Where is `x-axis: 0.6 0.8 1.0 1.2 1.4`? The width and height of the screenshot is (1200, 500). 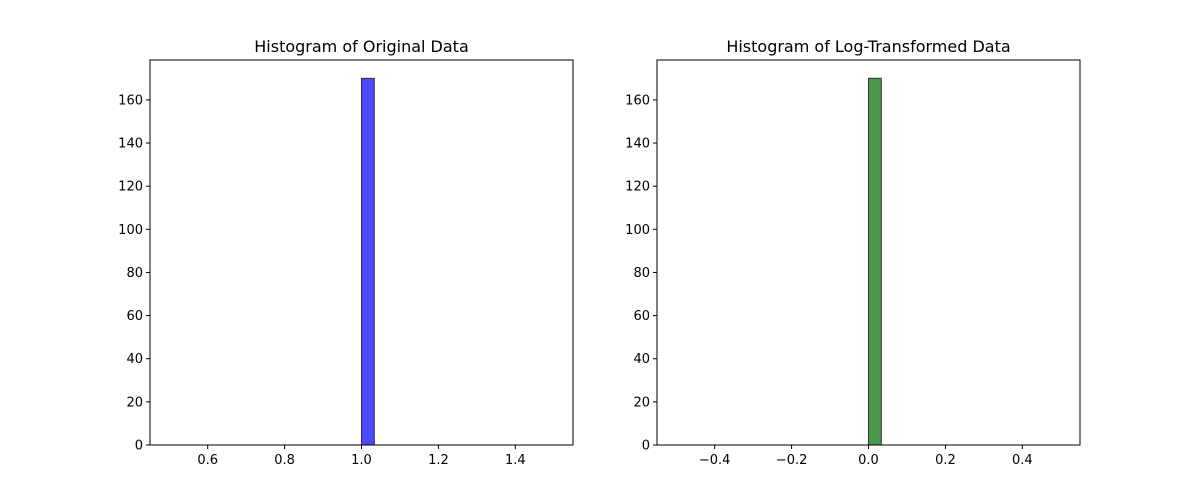 x-axis: 0.6 0.8 1.0 1.2 1.4 is located at coordinates (361, 456).